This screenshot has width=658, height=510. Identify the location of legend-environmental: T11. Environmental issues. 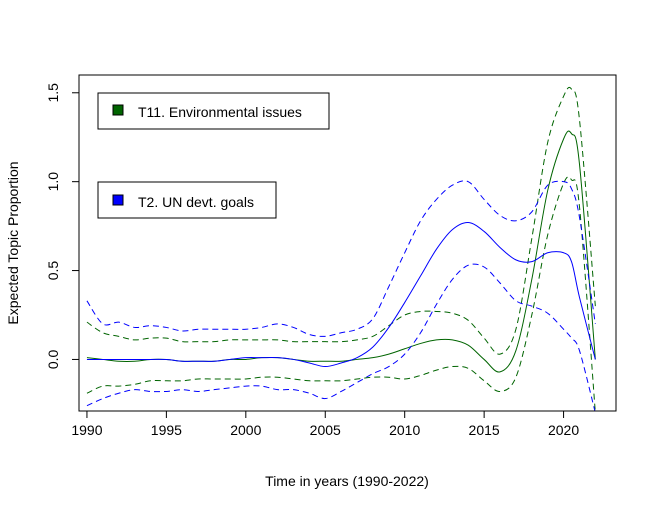
(213, 111).